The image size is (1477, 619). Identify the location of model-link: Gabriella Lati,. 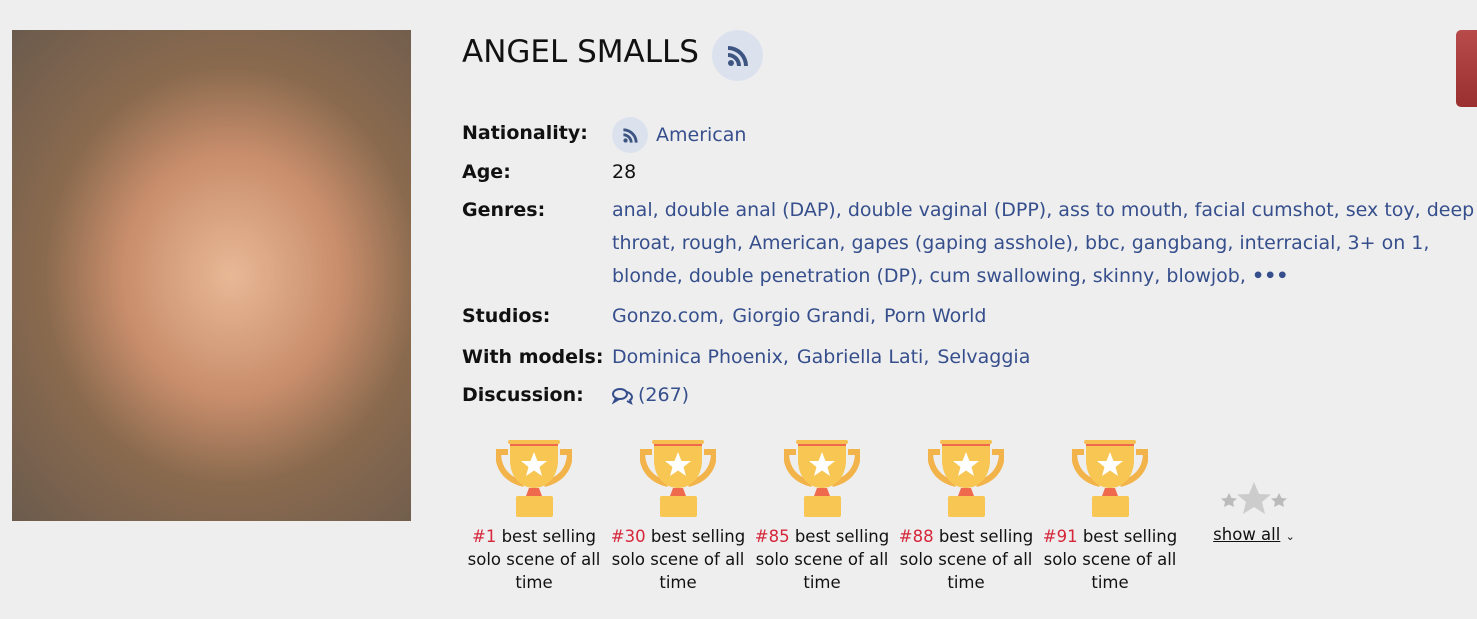
(863, 357).